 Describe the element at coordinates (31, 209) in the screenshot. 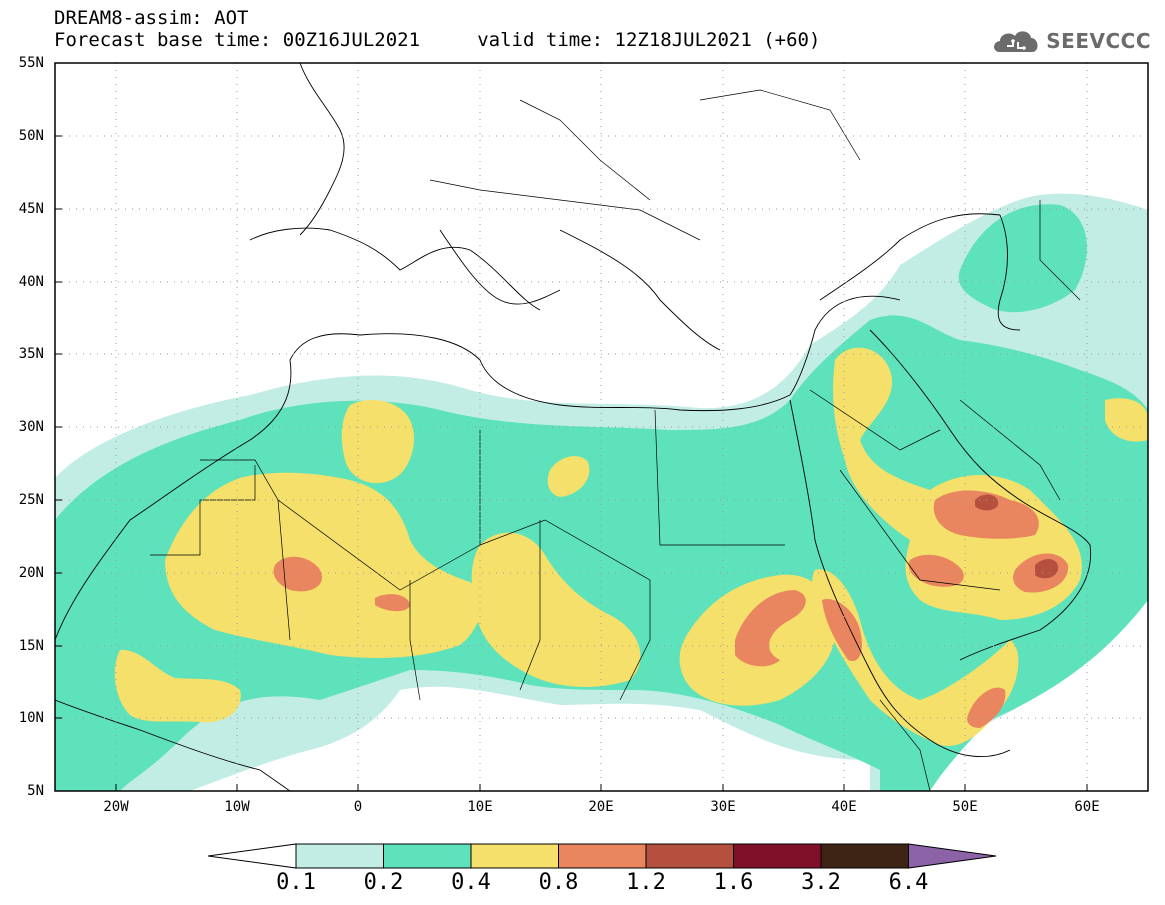

I see `lat-label: 45N` at that location.